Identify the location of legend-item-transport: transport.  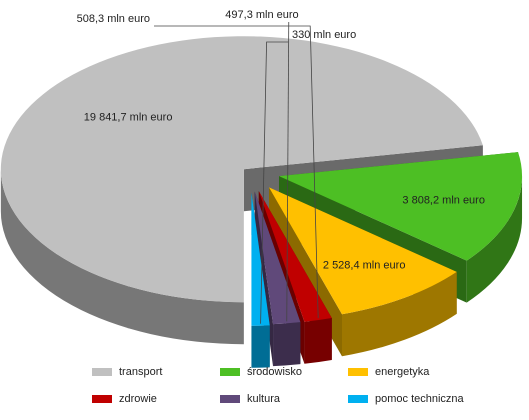
(127, 372).